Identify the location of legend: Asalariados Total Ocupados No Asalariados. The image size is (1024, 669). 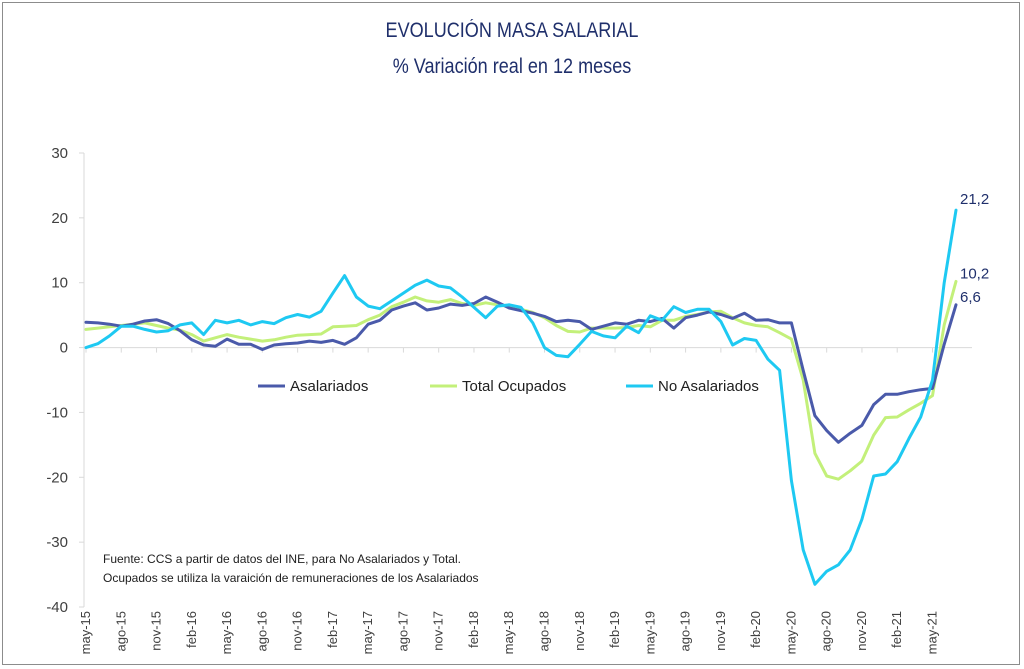
(508, 386).